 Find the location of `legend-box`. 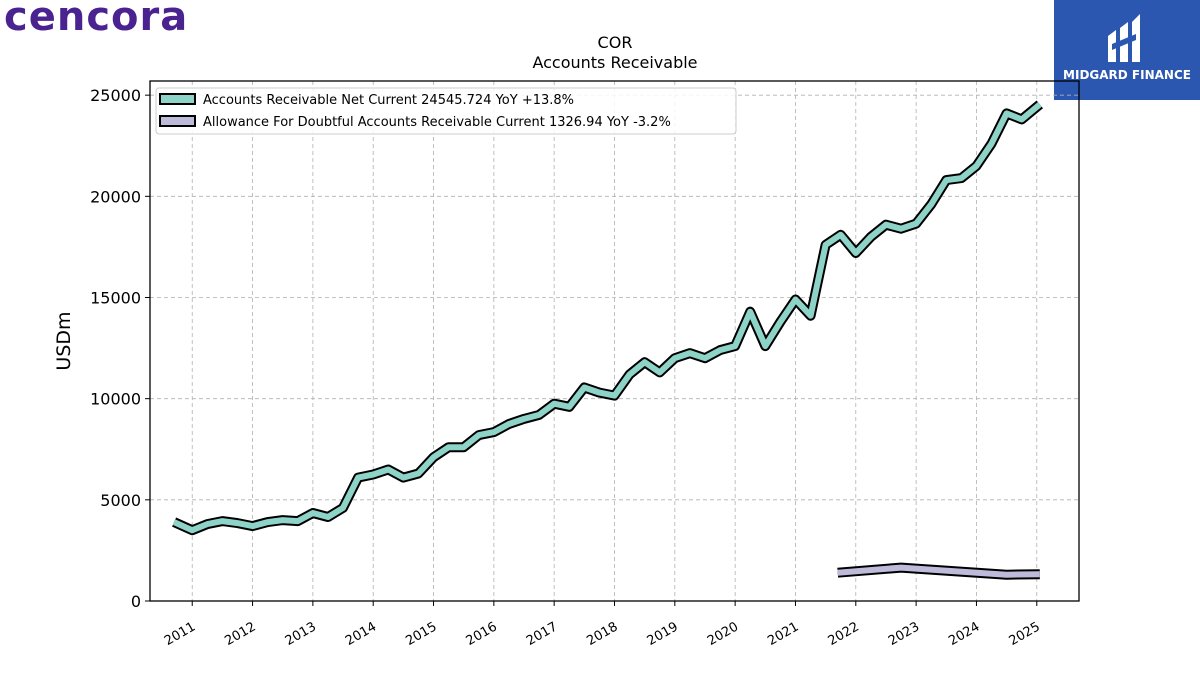

legend-box is located at coordinates (446, 111).